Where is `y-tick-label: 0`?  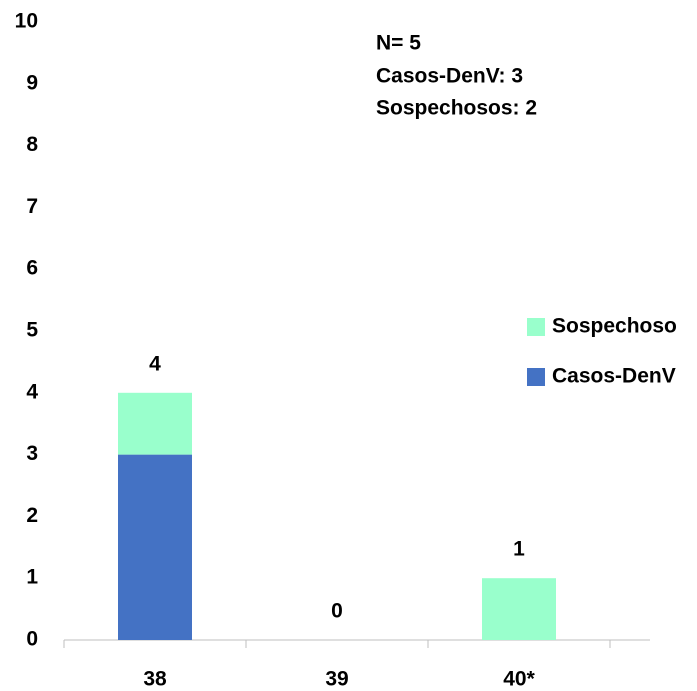
y-tick-label: 0 is located at coordinates (32, 639).